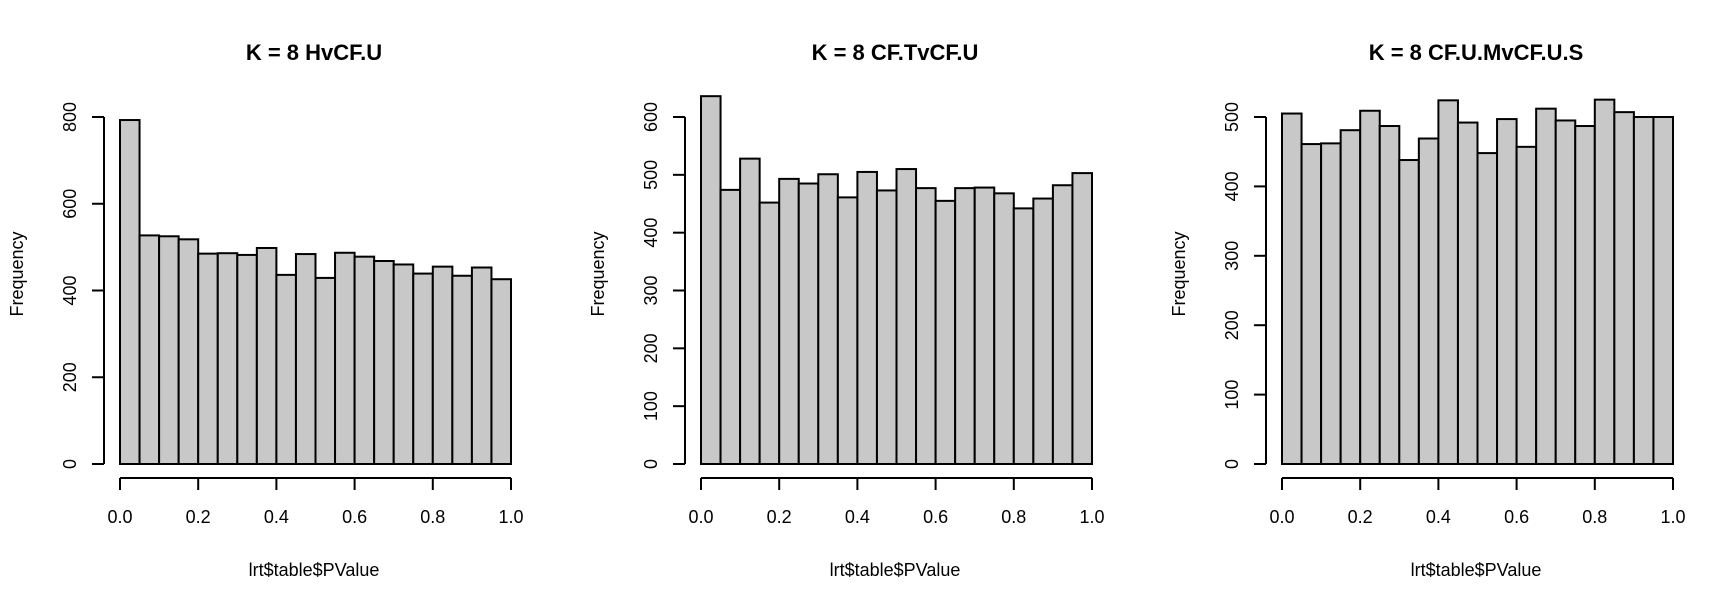 Image resolution: width=1728 pixels, height=604 pixels. I want to click on y-axis: 0 100 200 300 400 500, so click(1244, 285).